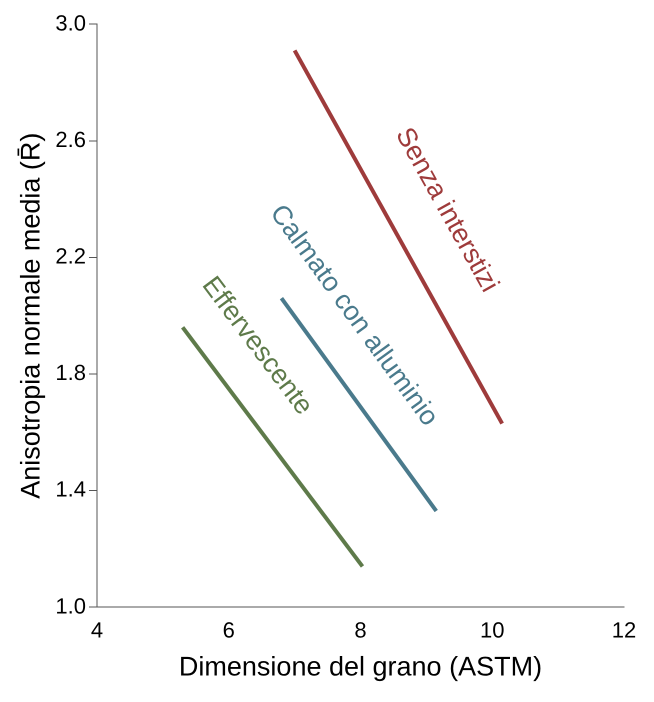  Describe the element at coordinates (70, 373) in the screenshot. I see `y-tick-label: 1.8` at that location.